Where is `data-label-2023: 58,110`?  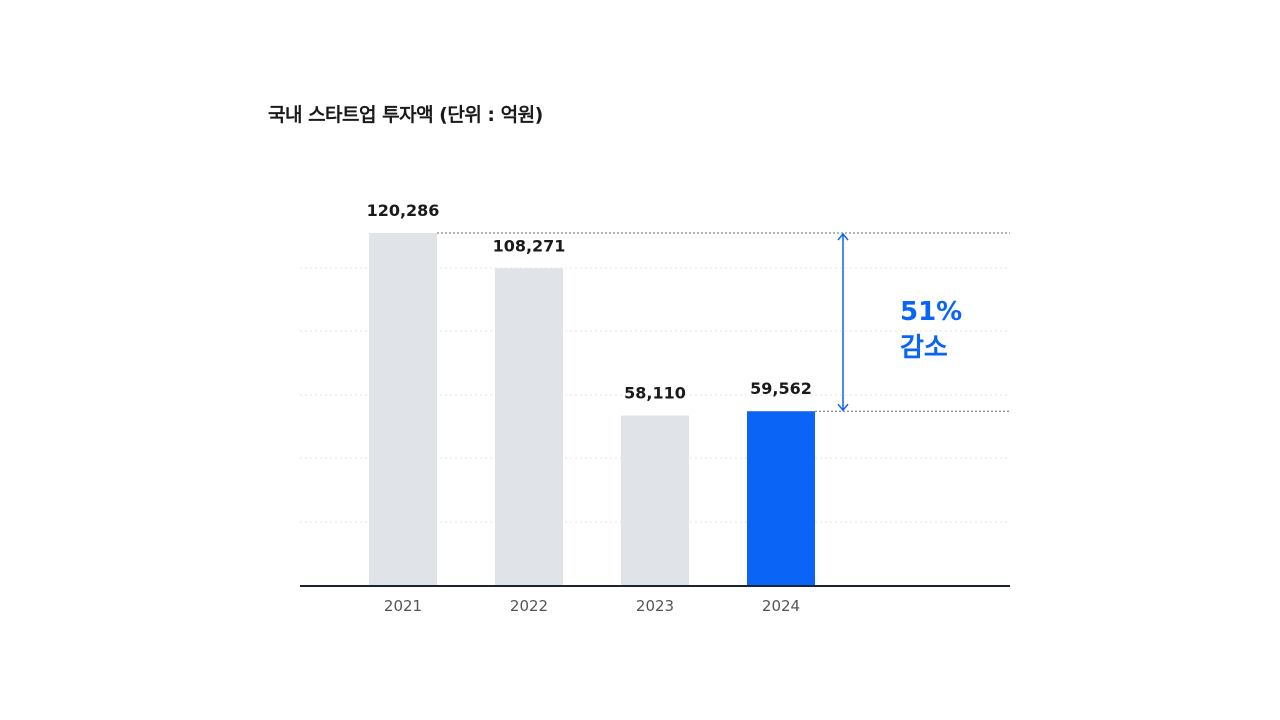 data-label-2023: 58,110 is located at coordinates (655, 392).